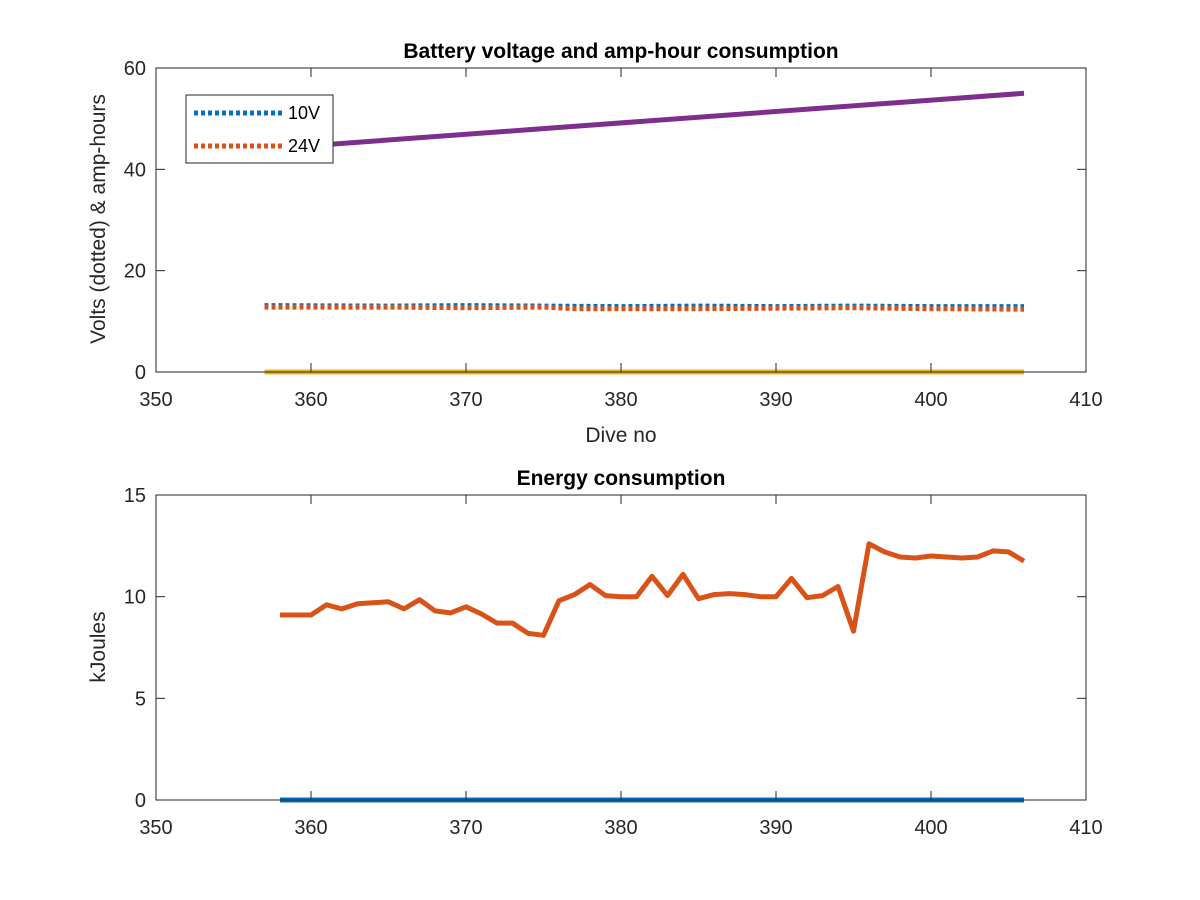 This screenshot has height=900, width=1200. What do you see at coordinates (135, 69) in the screenshot?
I see `y-tick-label: 60` at bounding box center [135, 69].